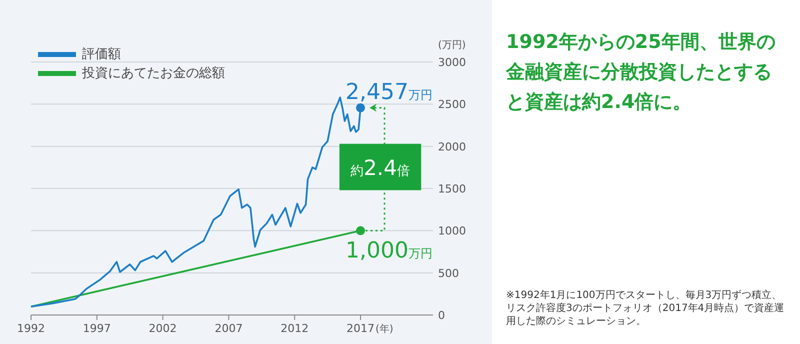 This screenshot has height=344, width=800. Describe the element at coordinates (96, 328) in the screenshot. I see `x-tick-label: 1997` at that location.